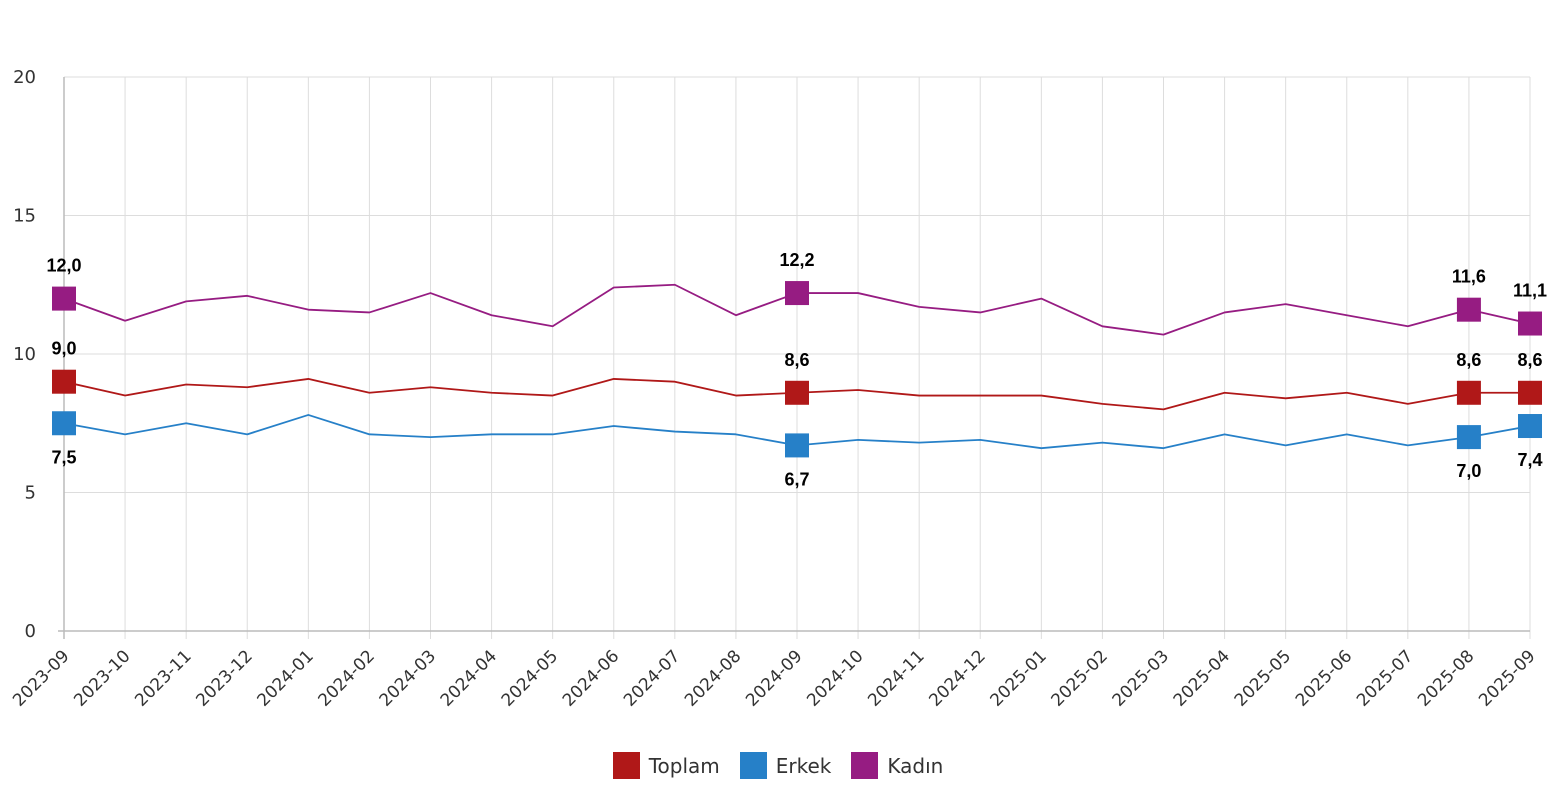 Image resolution: width=1556 pixels, height=800 pixels. Describe the element at coordinates (1469, 277) in the screenshot. I see `data-label: 11,6` at that location.